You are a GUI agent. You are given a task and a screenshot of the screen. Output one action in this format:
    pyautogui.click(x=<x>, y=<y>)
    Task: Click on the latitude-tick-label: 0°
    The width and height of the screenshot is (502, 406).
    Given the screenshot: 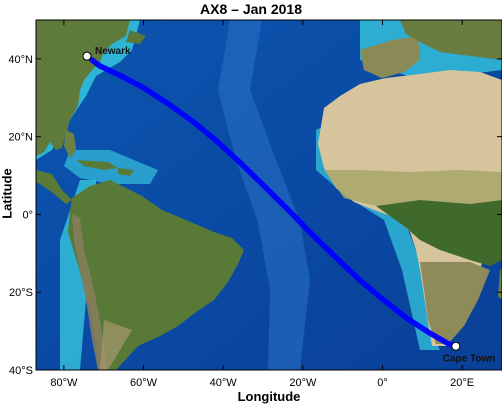 What is the action you would take?
    pyautogui.click(x=27, y=215)
    